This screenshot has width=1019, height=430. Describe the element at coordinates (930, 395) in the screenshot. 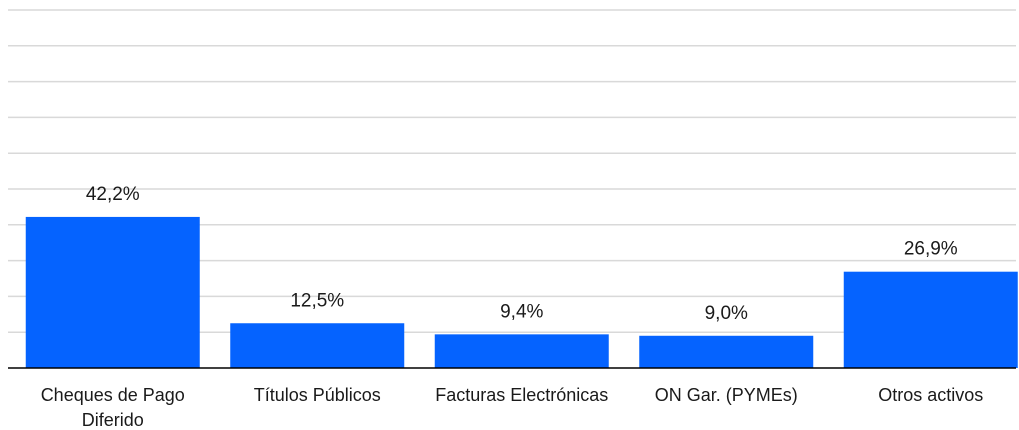

I see `category-label: Otros activos` at that location.